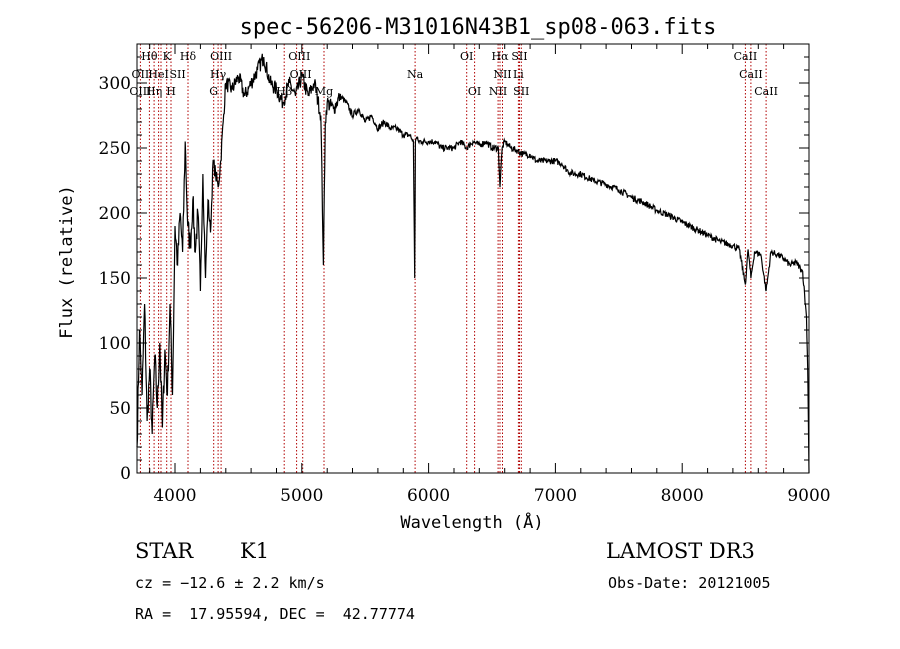 The image size is (900, 649). Describe the element at coordinates (115, 214) in the screenshot. I see `y-tick-label: 200` at that location.